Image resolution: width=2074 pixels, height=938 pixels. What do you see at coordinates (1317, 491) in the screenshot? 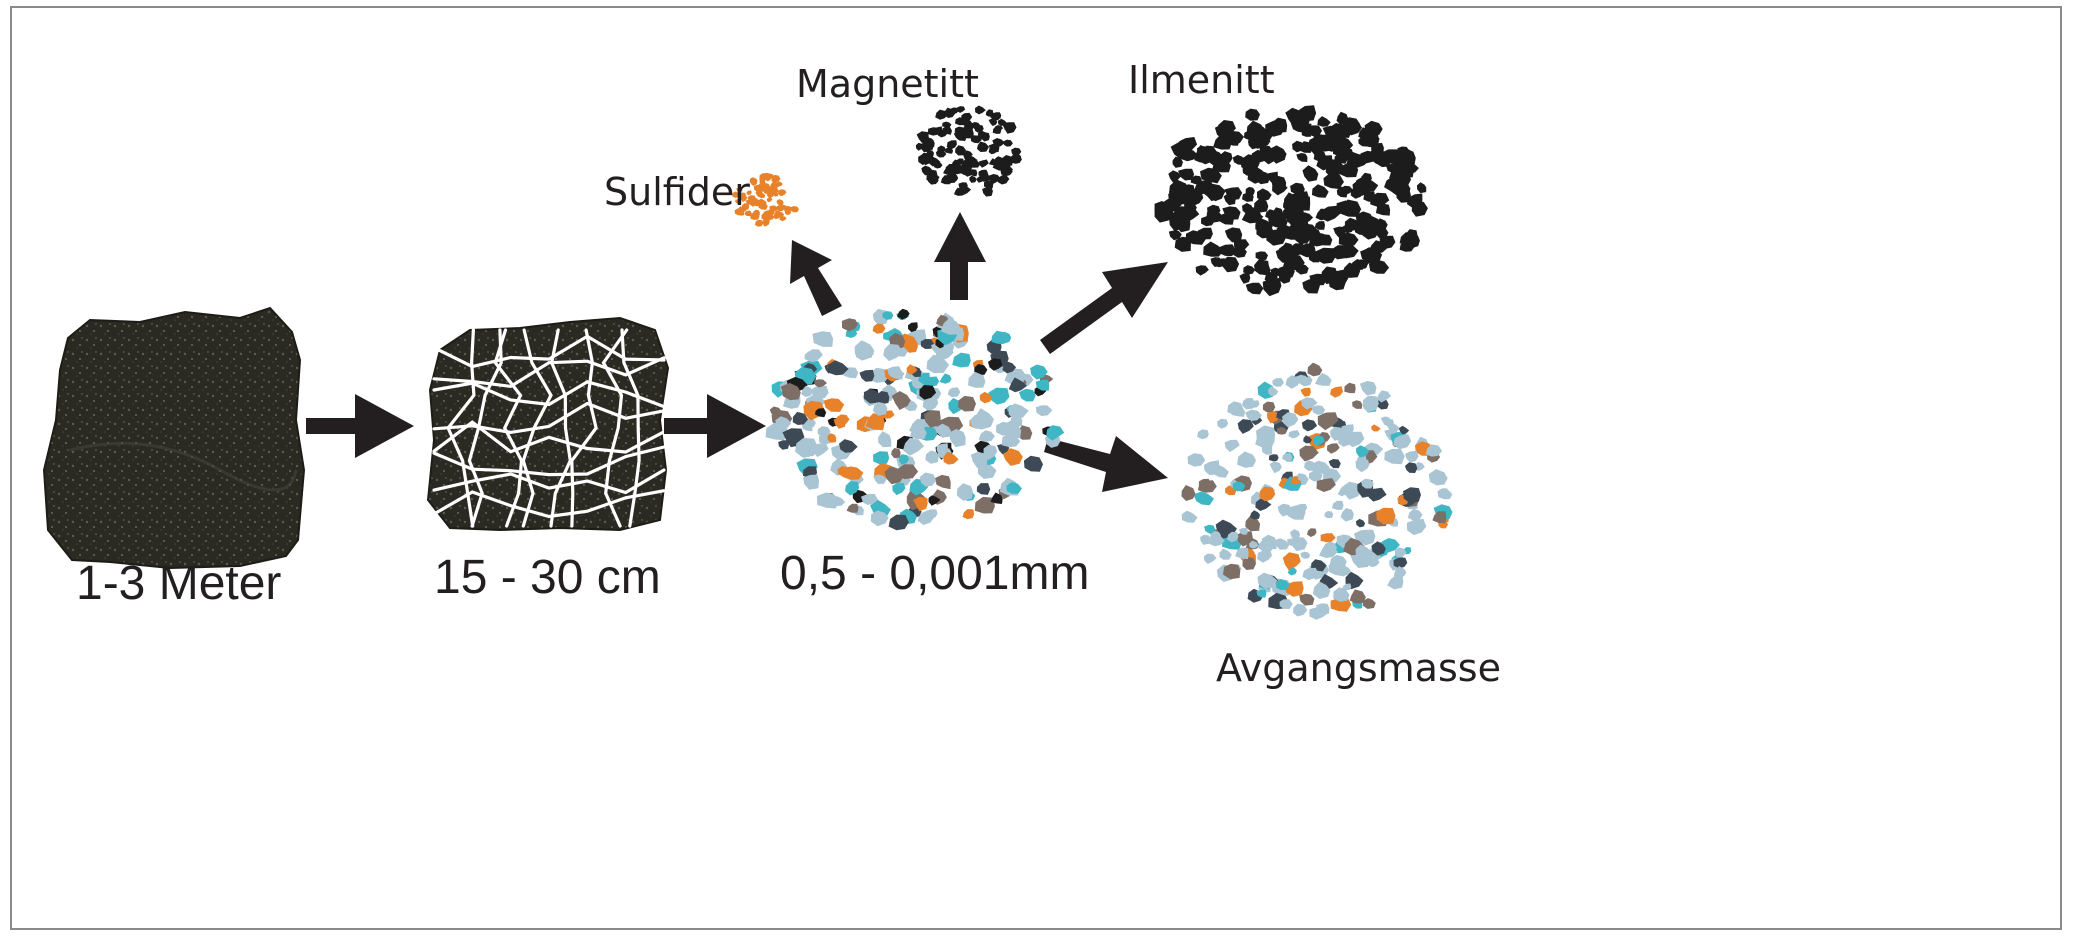
I see `avgangsmasse-particles` at bounding box center [1317, 491].